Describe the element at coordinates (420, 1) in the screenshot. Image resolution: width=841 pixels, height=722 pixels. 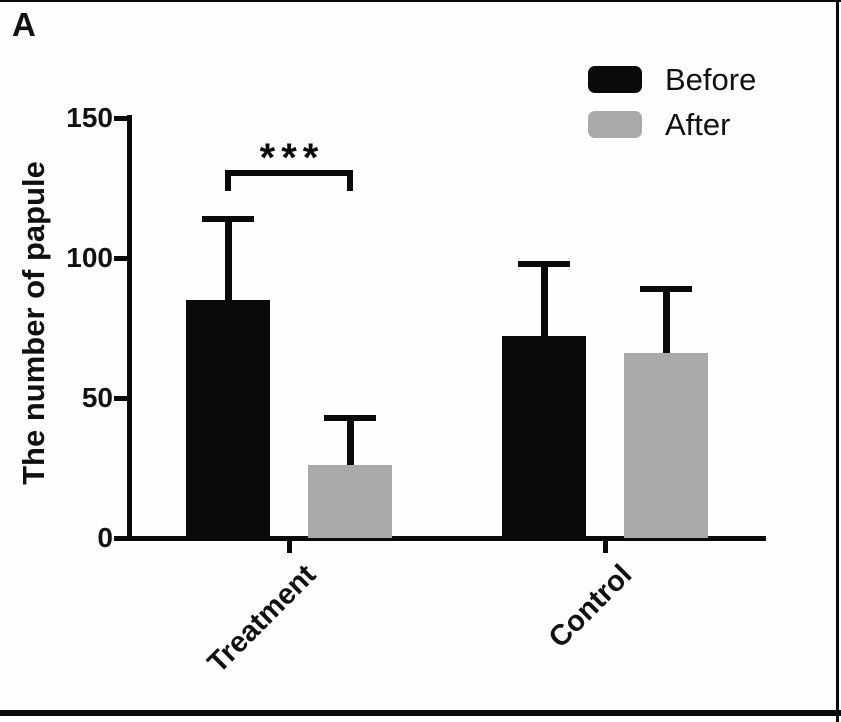
I see `figure-border-top` at that location.